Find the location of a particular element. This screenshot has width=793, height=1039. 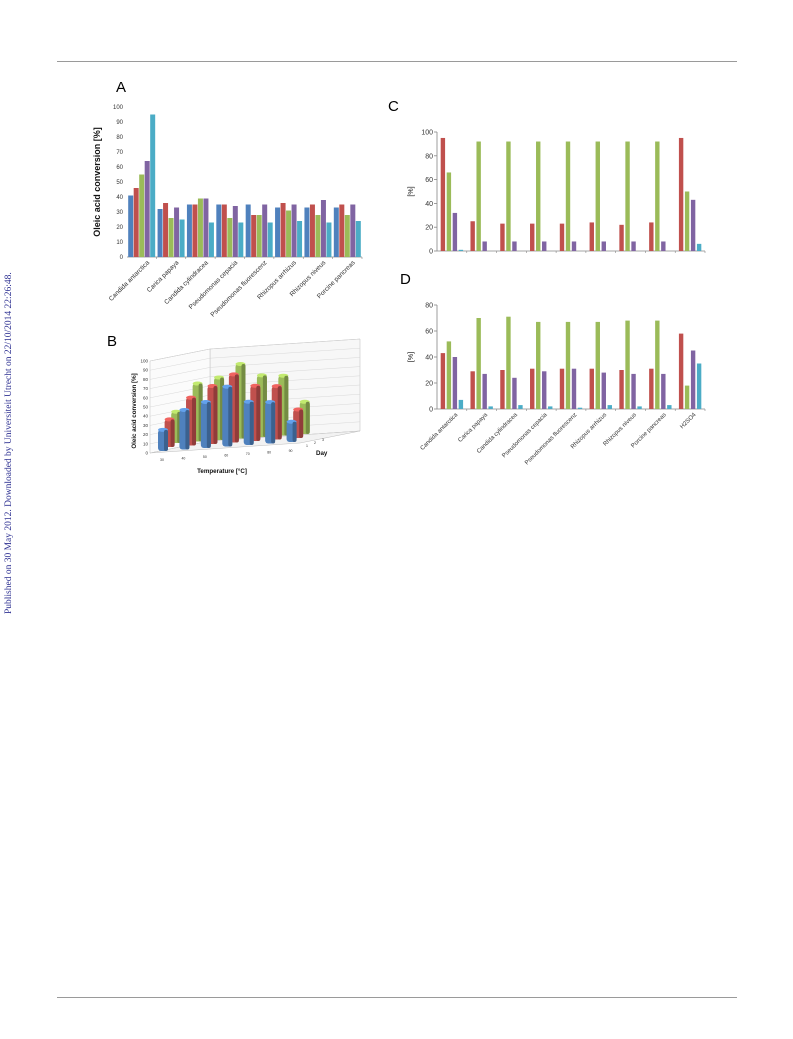

x-tick-label: 50 is located at coordinates (205, 457).